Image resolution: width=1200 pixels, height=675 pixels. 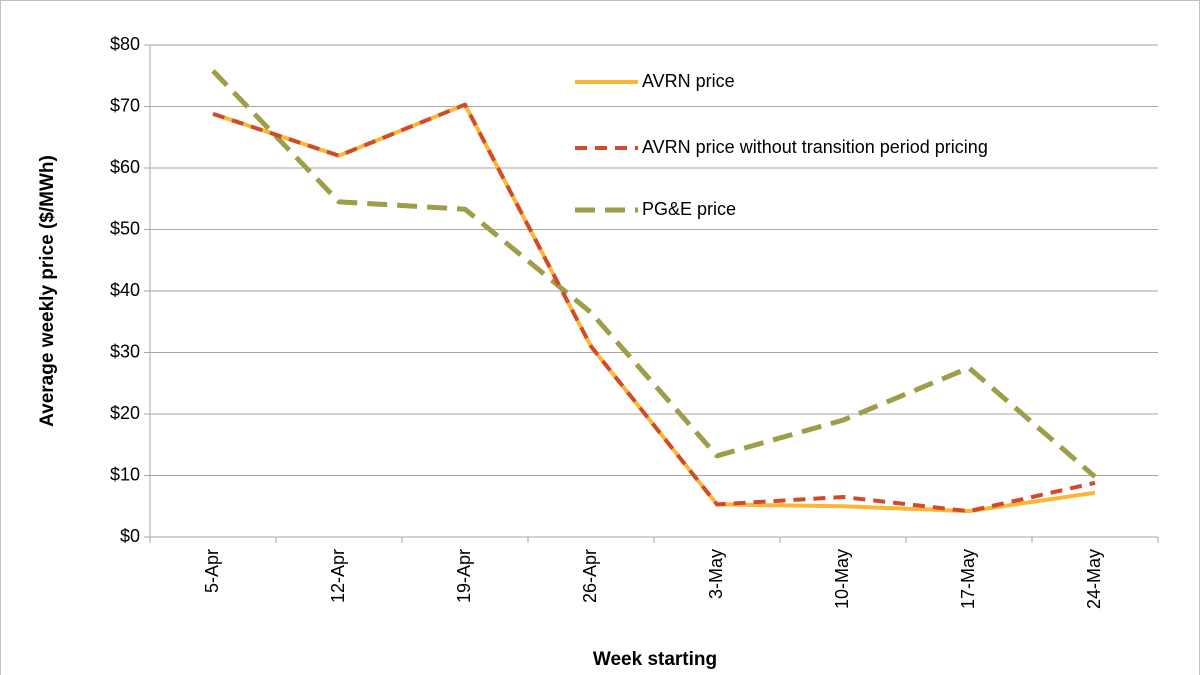 What do you see at coordinates (125, 228) in the screenshot?
I see `y-tick-label: $50` at bounding box center [125, 228].